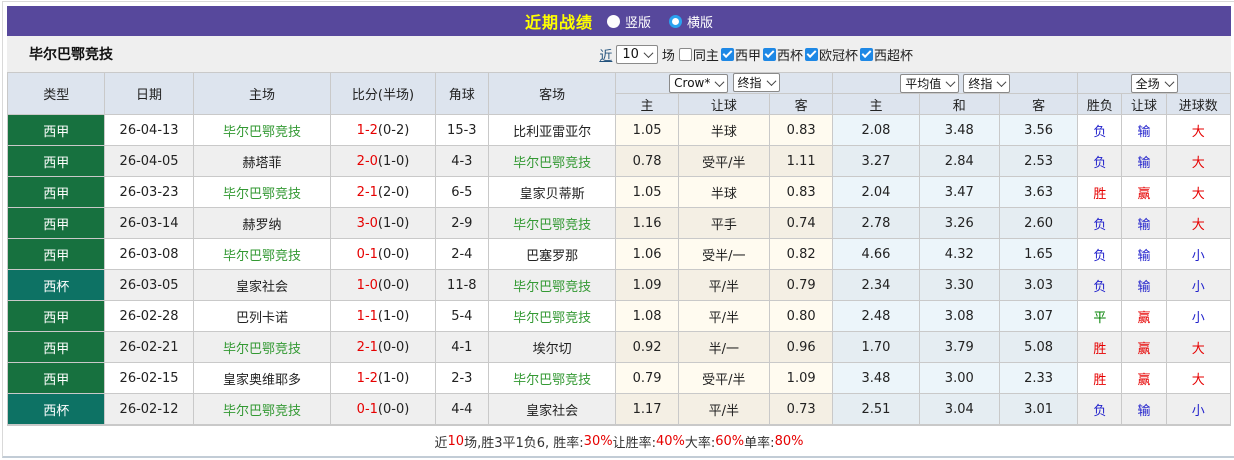  What do you see at coordinates (801, 254) in the screenshot?
I see `asia-away-odds: 0.82` at bounding box center [801, 254].